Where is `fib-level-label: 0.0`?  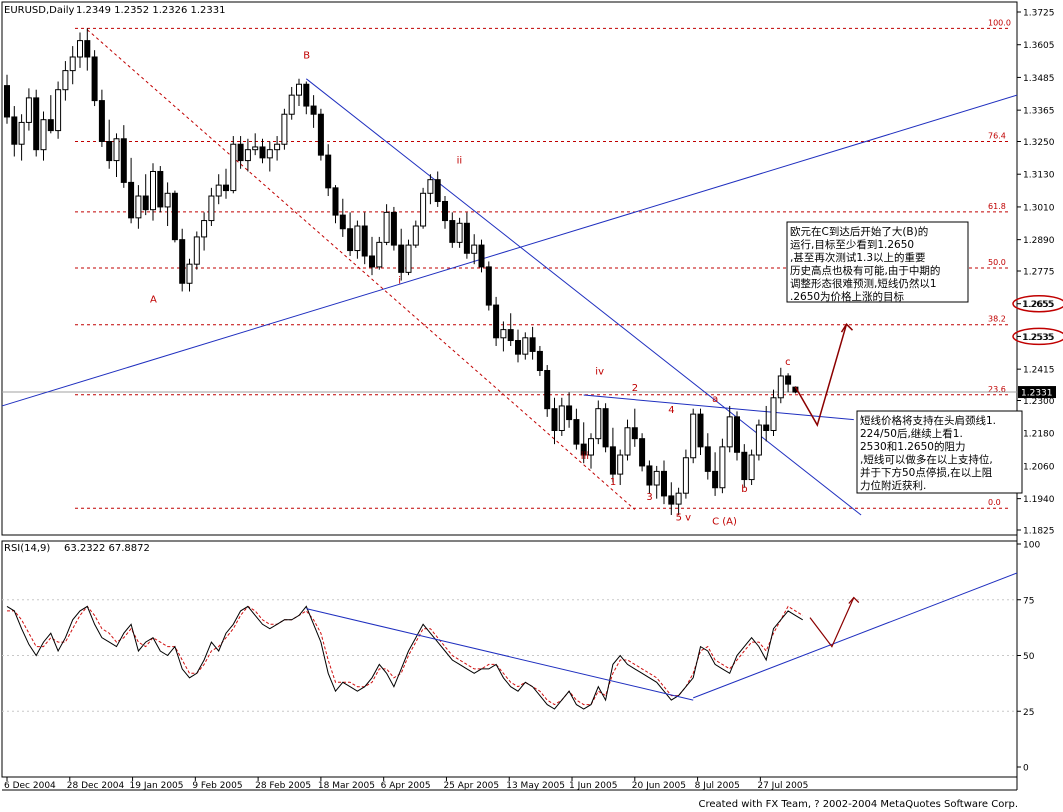 fib-level-label: 0.0 is located at coordinates (994, 502).